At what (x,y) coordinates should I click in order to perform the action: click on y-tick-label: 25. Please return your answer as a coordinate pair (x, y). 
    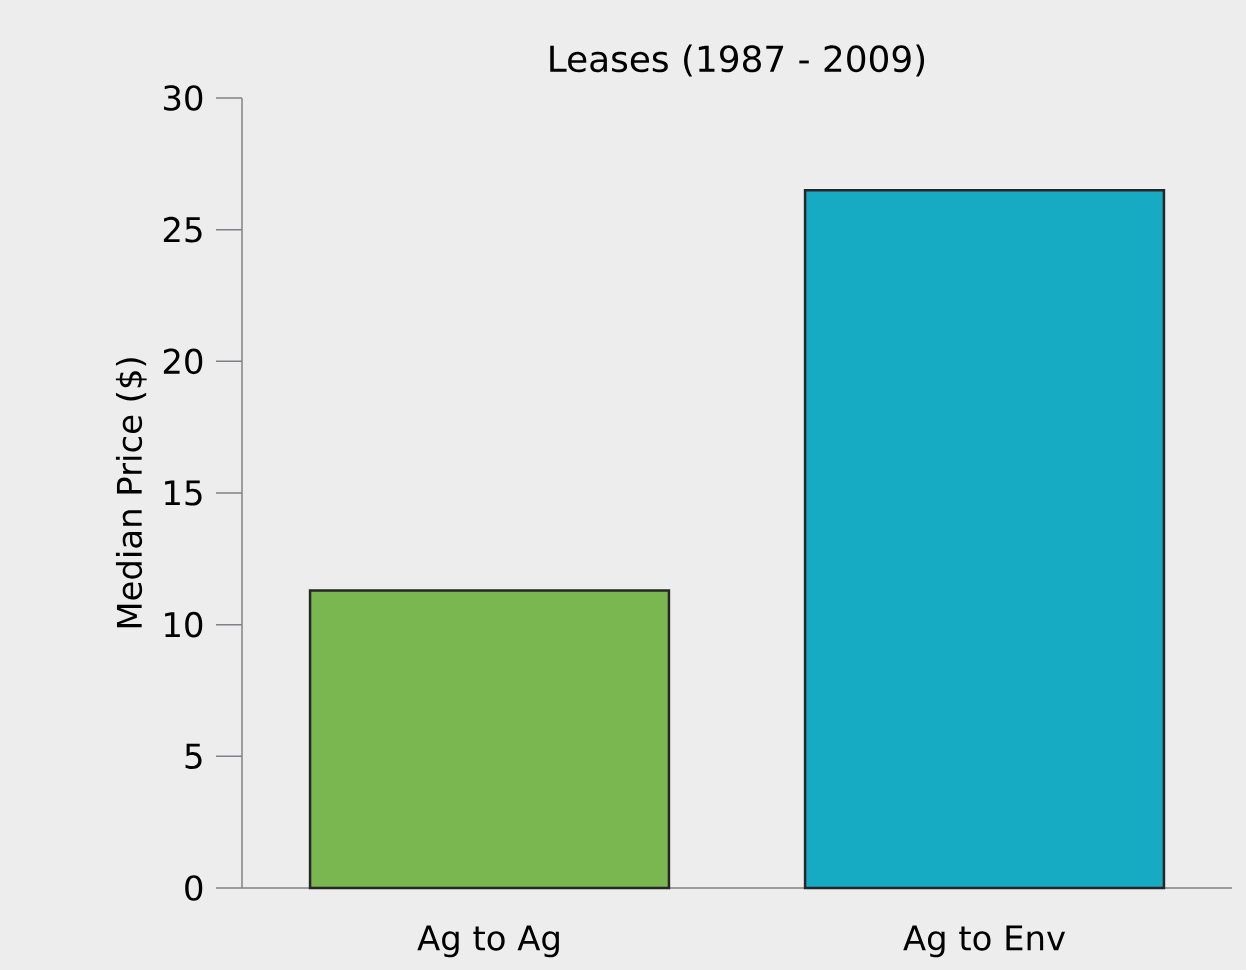
    Looking at the image, I should click on (182, 229).